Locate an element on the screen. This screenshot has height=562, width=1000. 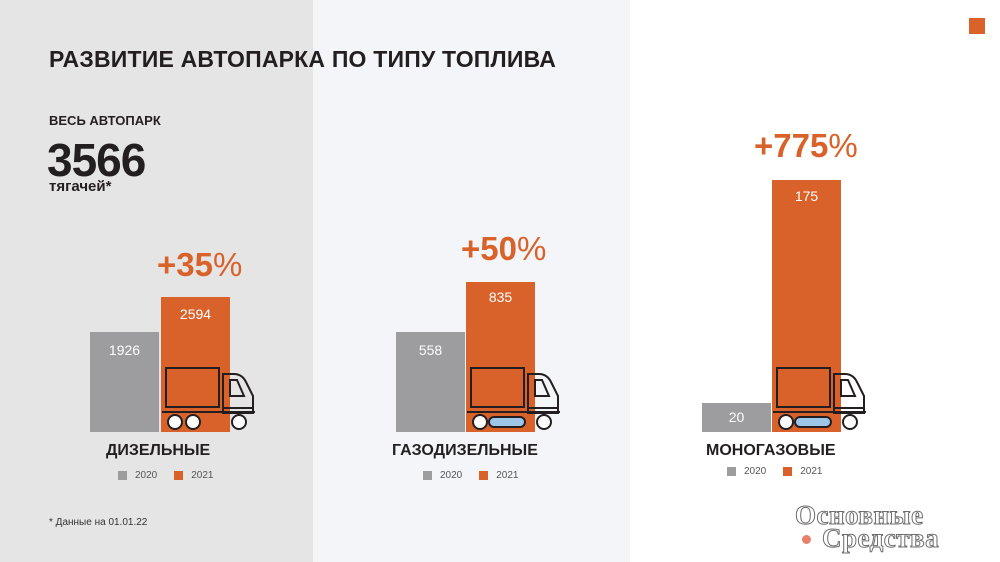
logo-dot-icon is located at coordinates (806, 539).